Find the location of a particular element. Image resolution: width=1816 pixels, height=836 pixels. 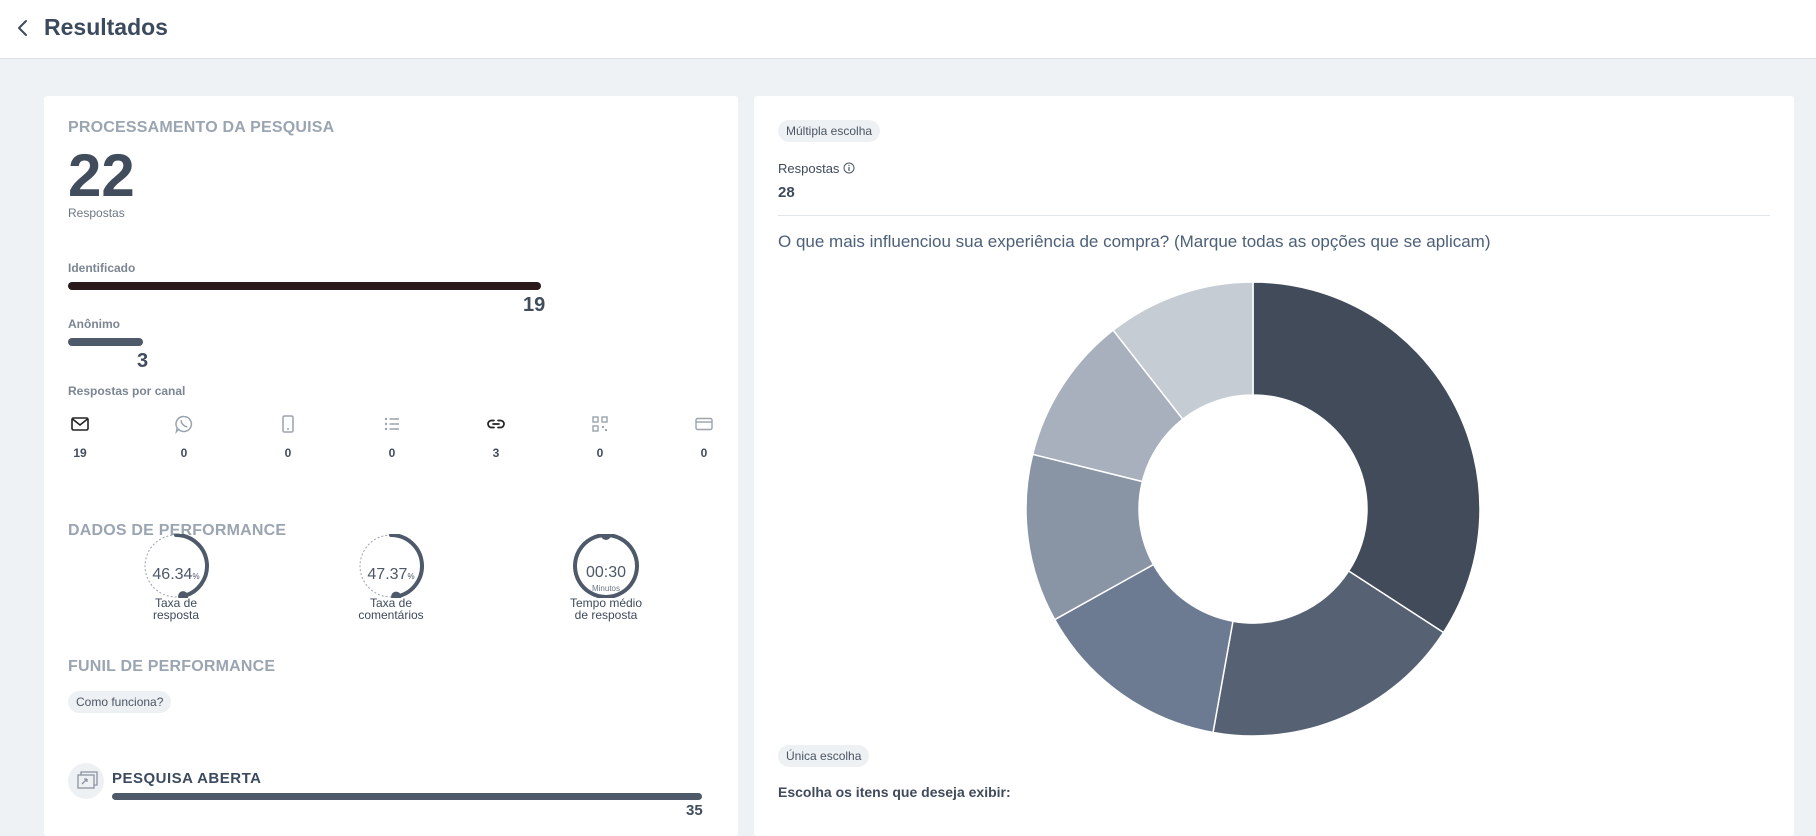

donut-chart is located at coordinates (1253, 509).